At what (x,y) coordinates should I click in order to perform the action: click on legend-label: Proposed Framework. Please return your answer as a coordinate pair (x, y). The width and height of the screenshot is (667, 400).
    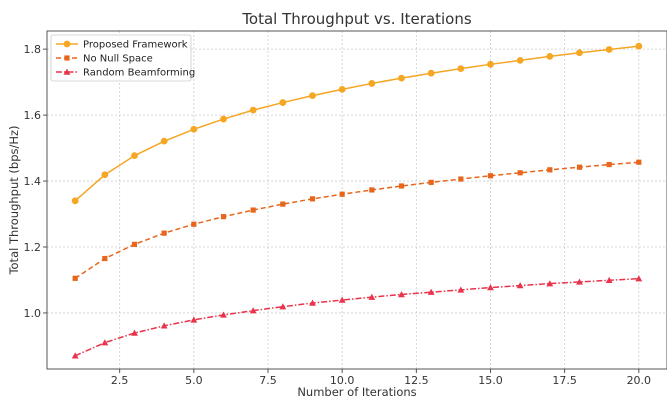
    Looking at the image, I should click on (135, 45).